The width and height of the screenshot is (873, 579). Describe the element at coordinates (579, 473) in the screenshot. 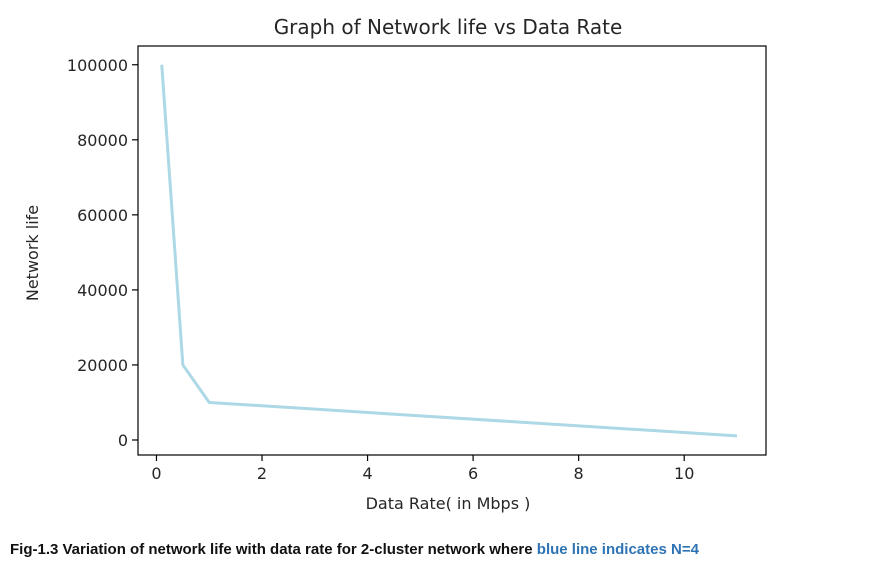

I see `x-tick-label: 8` at that location.